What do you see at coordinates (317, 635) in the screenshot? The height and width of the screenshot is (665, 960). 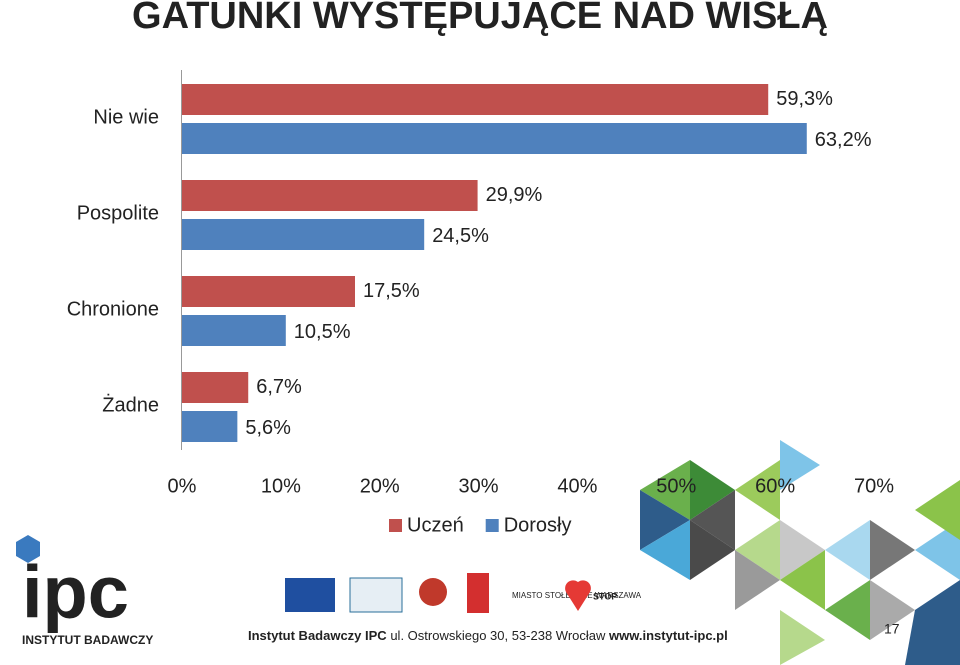 I see `address-name: Instytut Badawczy IPC` at bounding box center [317, 635].